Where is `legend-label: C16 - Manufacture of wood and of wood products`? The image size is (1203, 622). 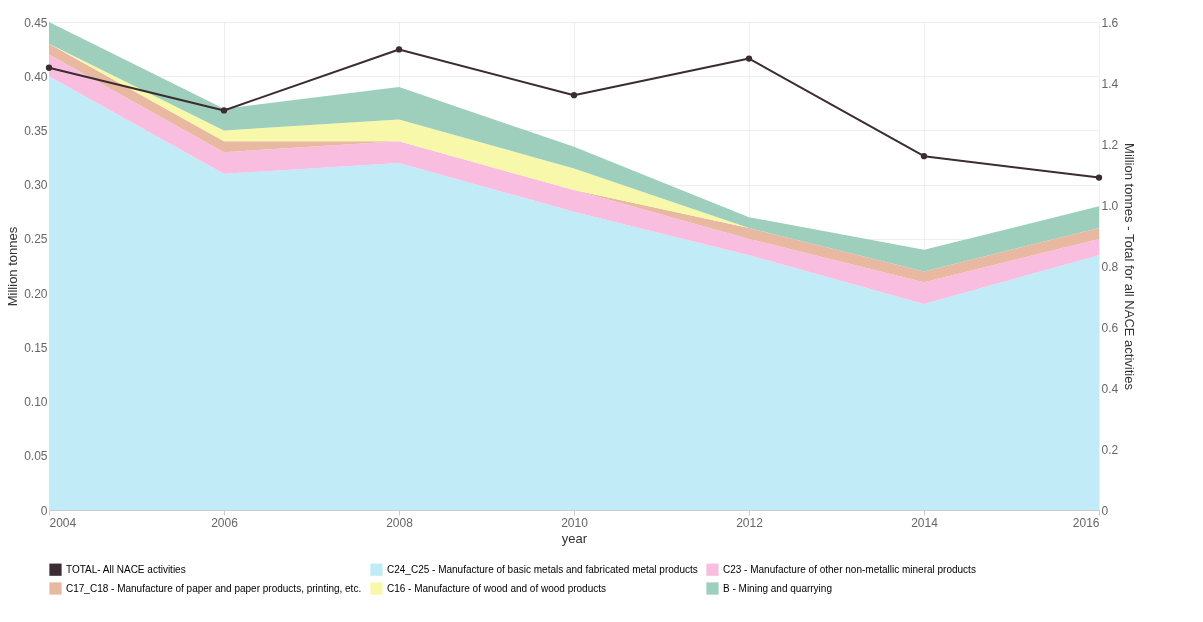 legend-label: C16 - Manufacture of wood and of wood products is located at coordinates (497, 588).